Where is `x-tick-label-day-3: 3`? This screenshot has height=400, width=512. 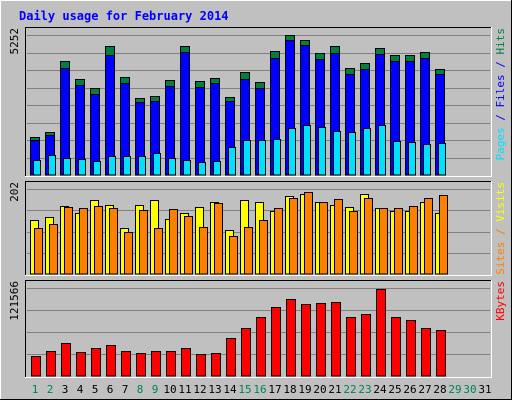
x-tick-label-day-3: 3 is located at coordinates (65, 389).